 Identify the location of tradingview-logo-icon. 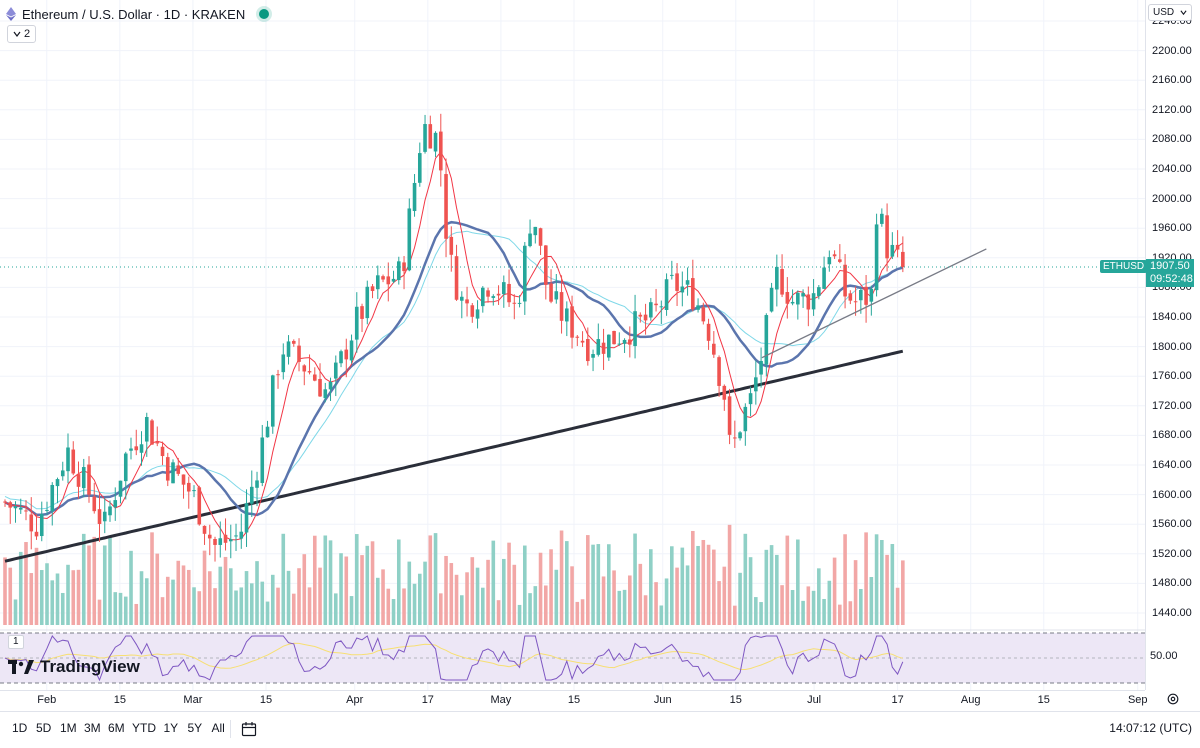
(21, 667).